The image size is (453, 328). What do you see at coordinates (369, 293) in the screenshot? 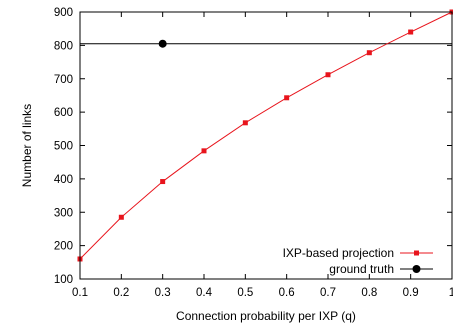
I see `x-tick-label: 0.8` at bounding box center [369, 293].